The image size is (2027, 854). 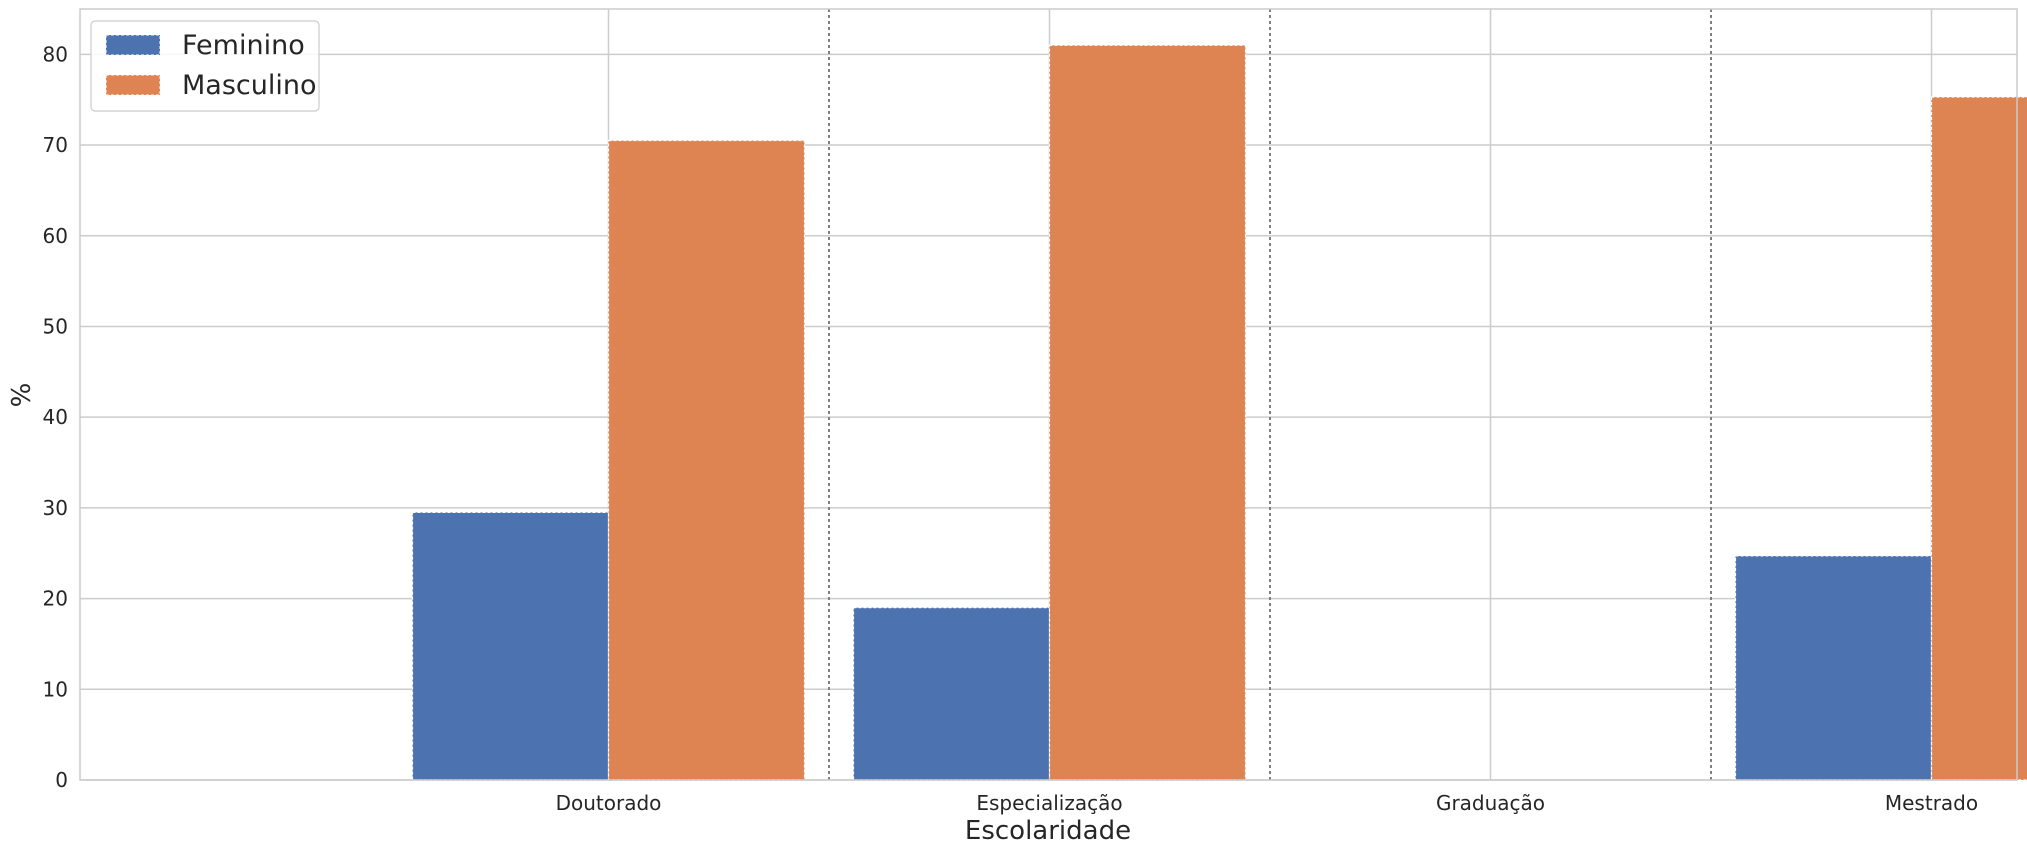 I want to click on x-tick-label: Especialização, so click(x=1049, y=803).